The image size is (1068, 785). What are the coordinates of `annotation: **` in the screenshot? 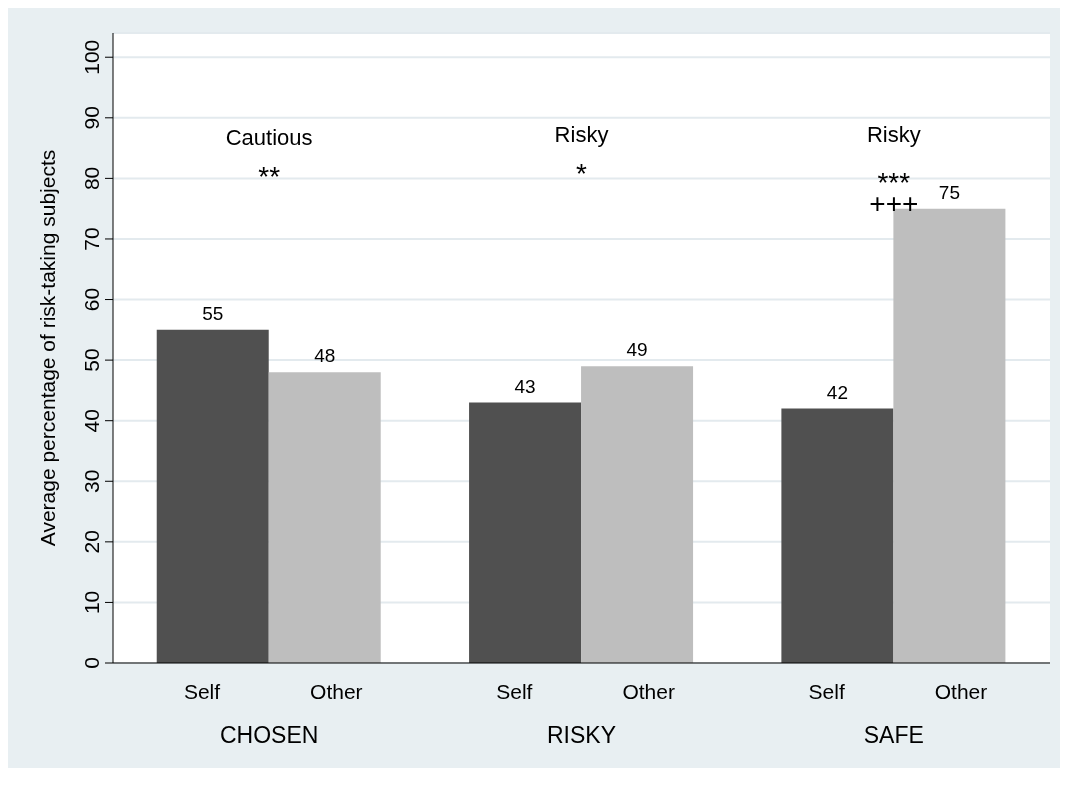 It's located at (269, 176).